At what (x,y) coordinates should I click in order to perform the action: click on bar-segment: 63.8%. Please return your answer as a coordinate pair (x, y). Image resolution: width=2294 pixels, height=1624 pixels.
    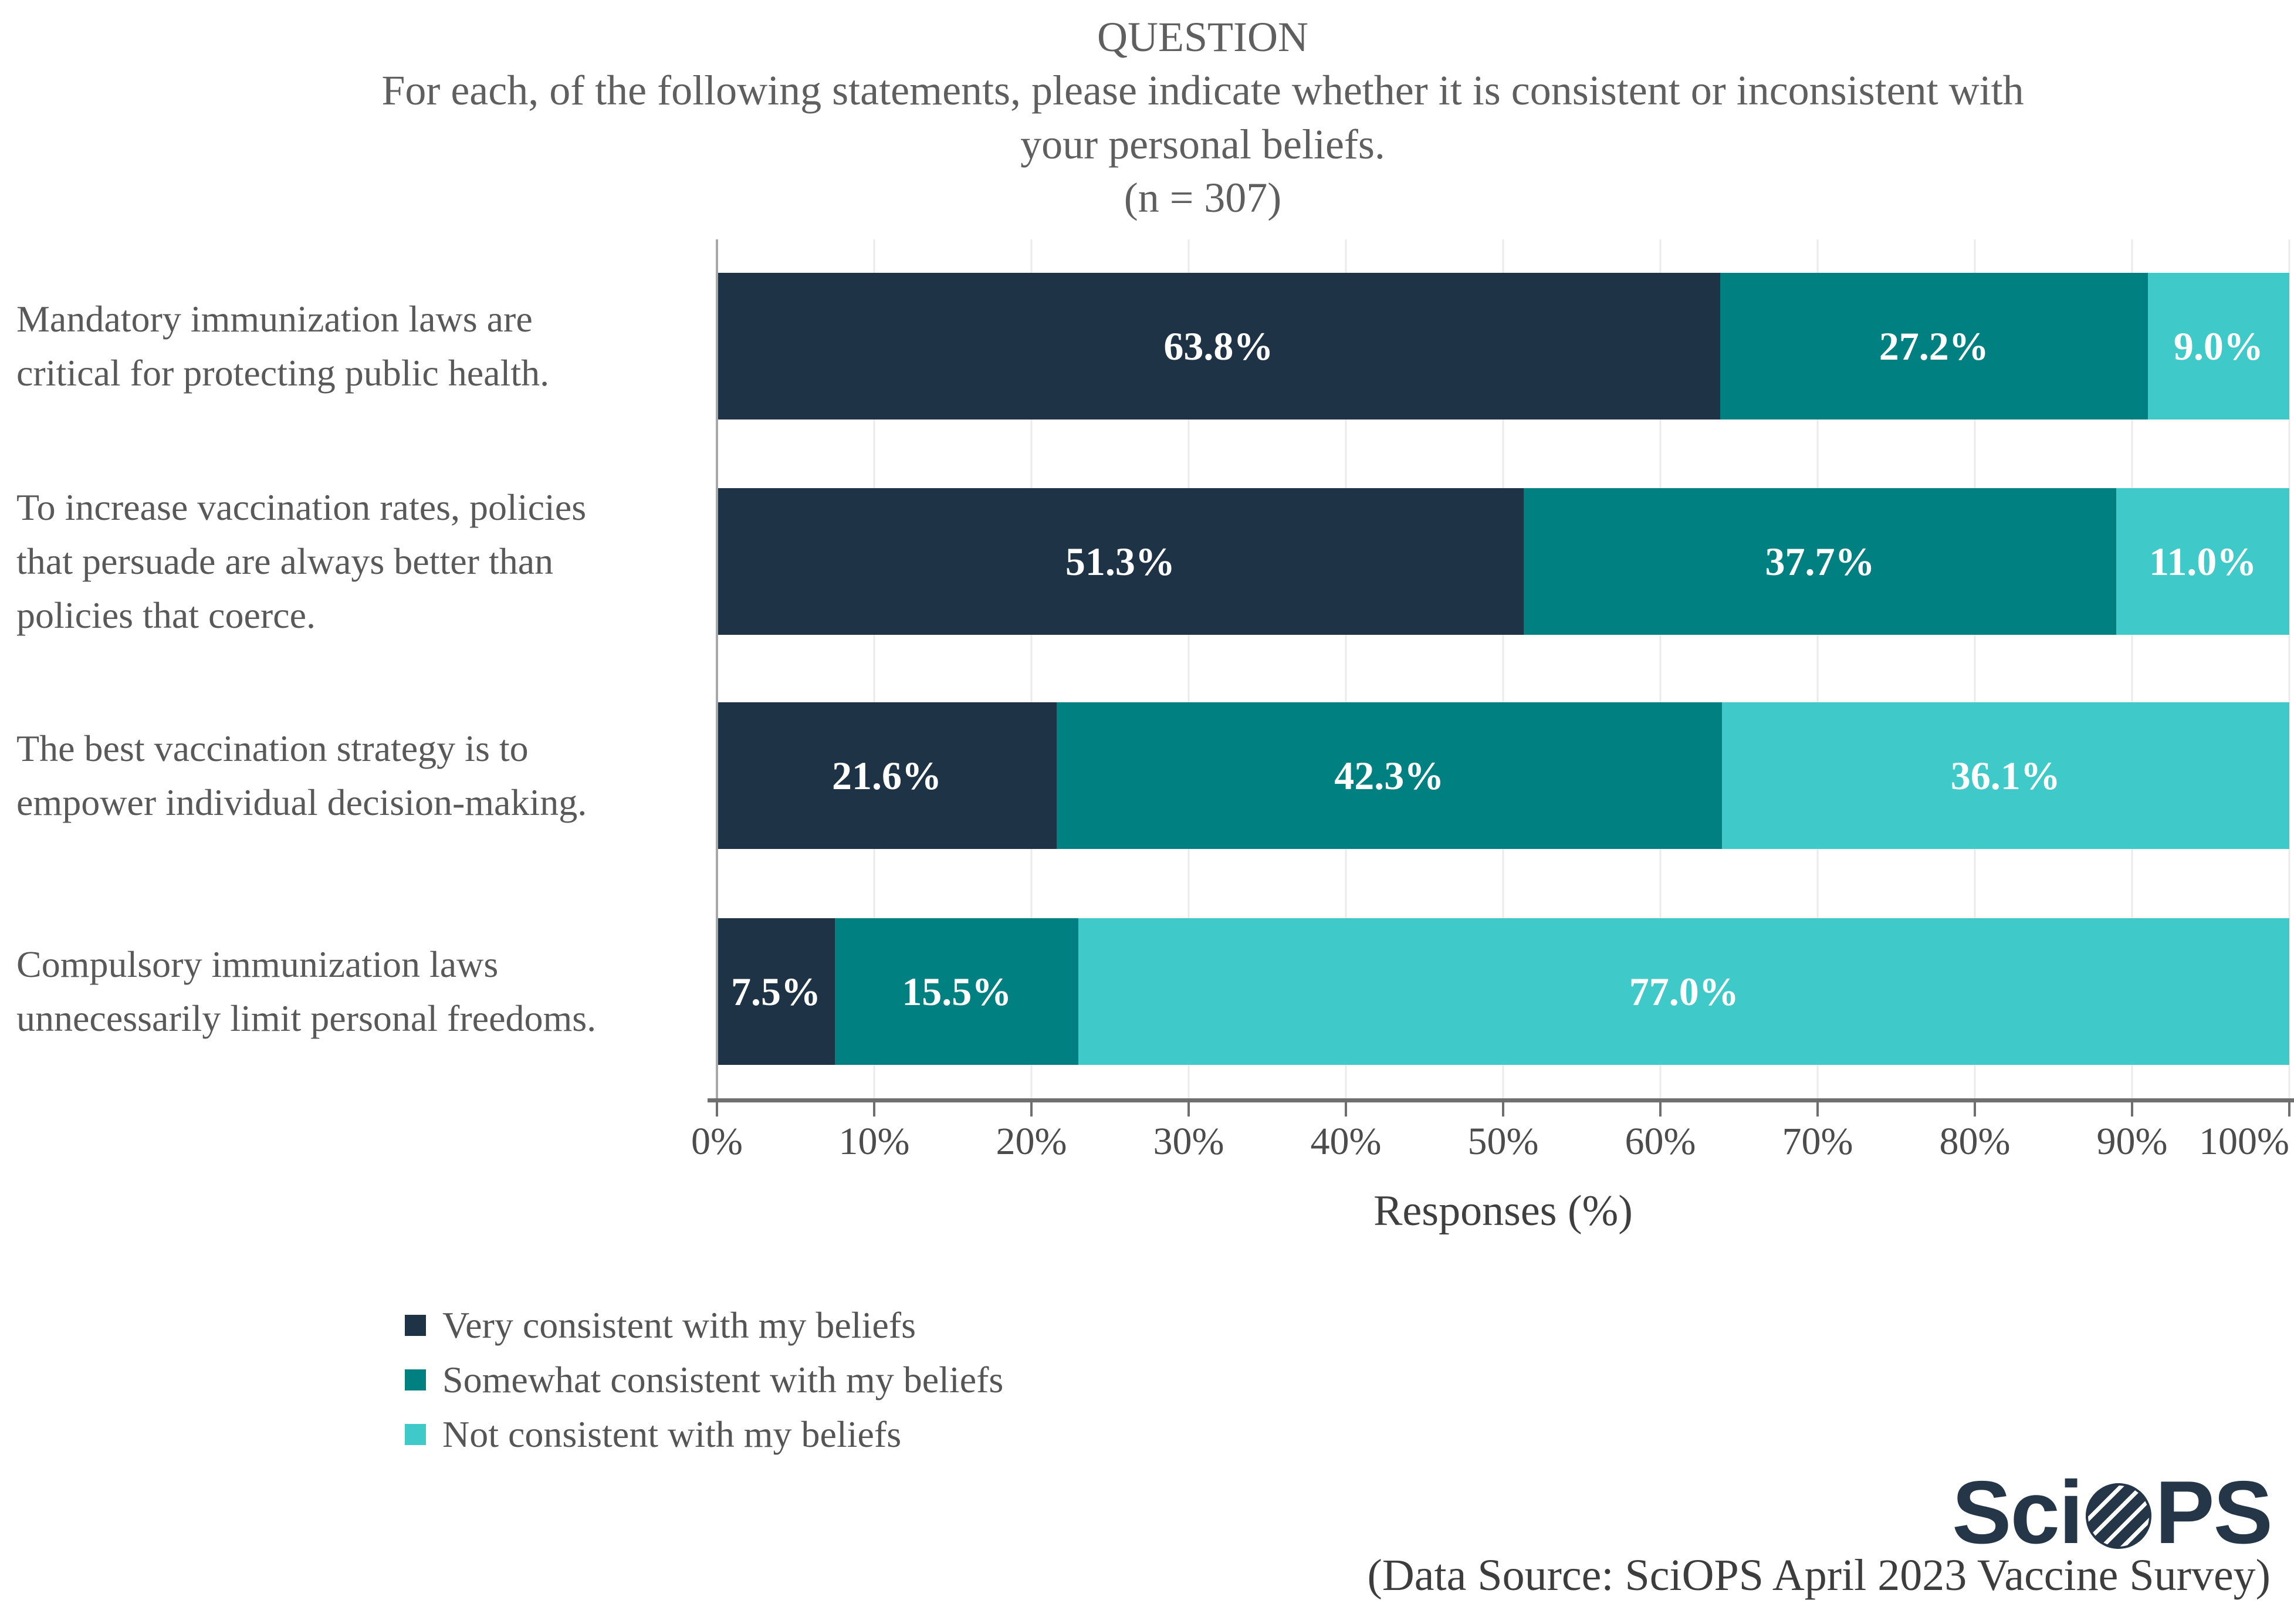
    Looking at the image, I should click on (1218, 346).